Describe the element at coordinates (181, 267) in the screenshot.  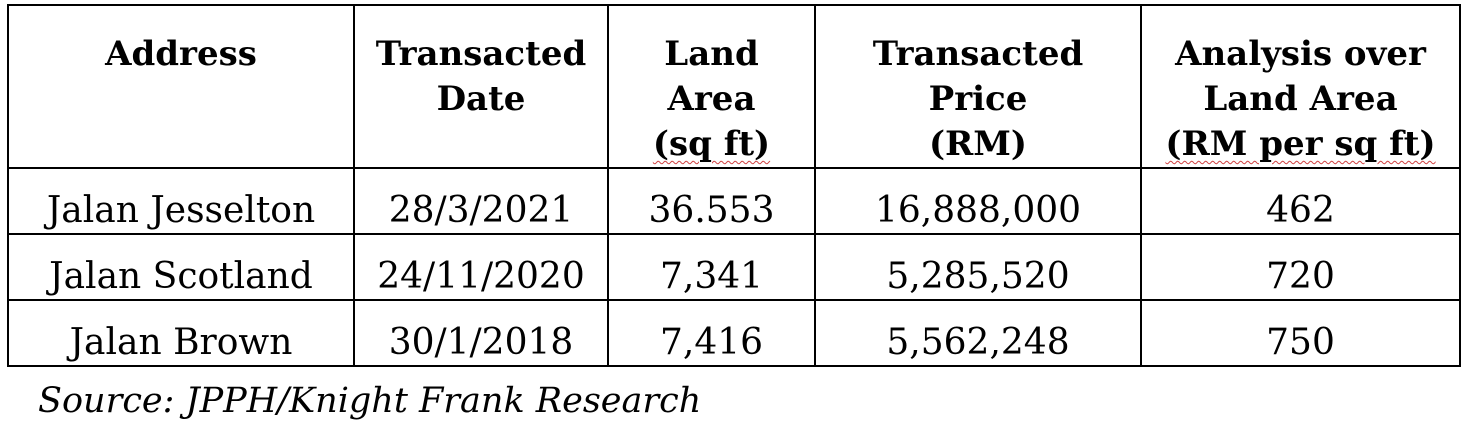
I see `cell-address: Jalan Scotland` at that location.